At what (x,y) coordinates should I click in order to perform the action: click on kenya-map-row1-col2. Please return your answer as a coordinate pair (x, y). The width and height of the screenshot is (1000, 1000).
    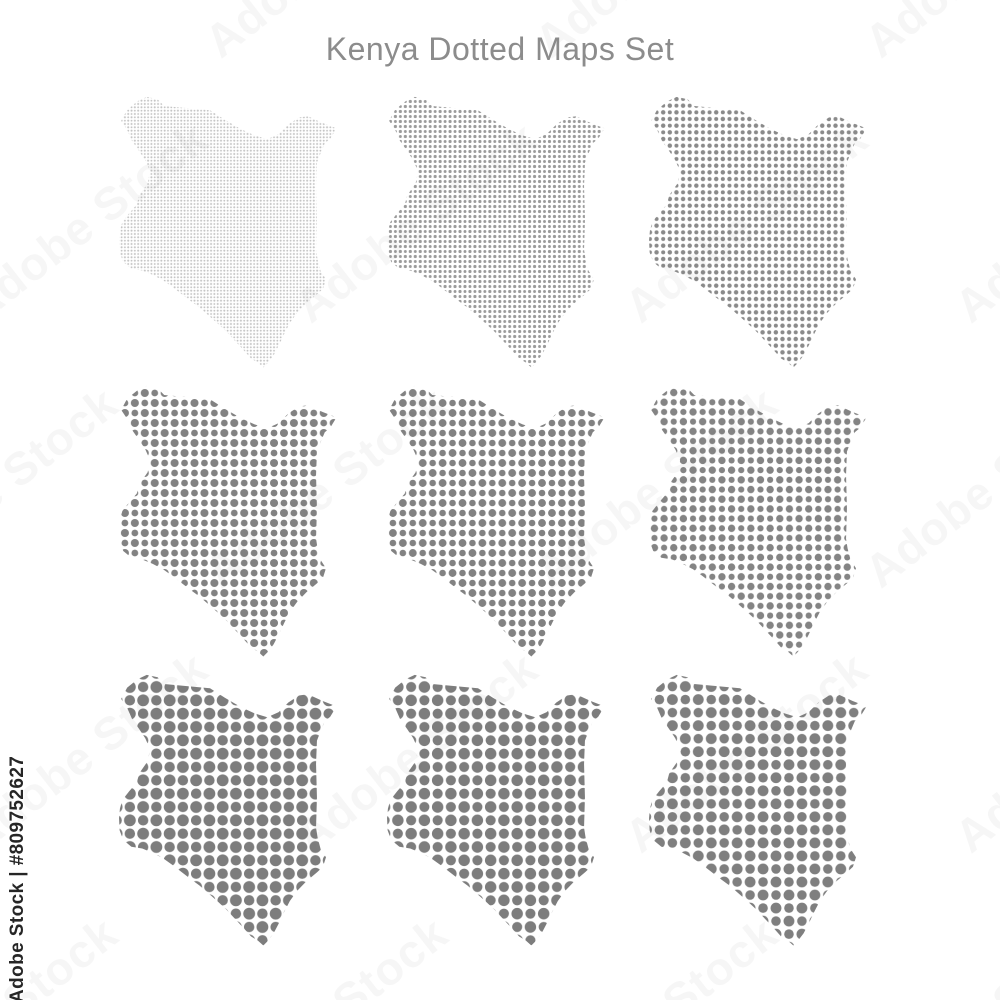
    Looking at the image, I should click on (500, 239).